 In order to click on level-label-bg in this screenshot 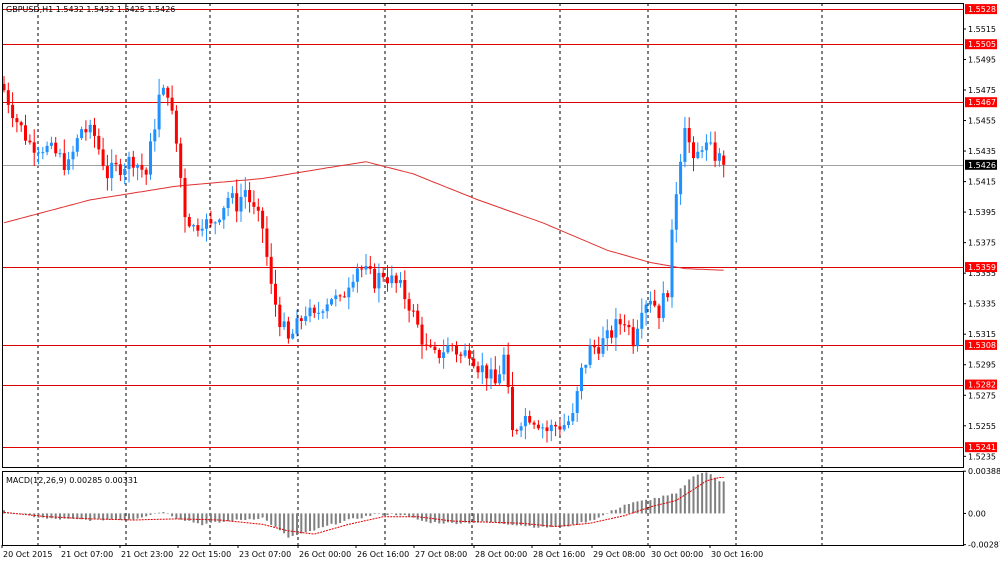, I will do `click(981, 447)`.